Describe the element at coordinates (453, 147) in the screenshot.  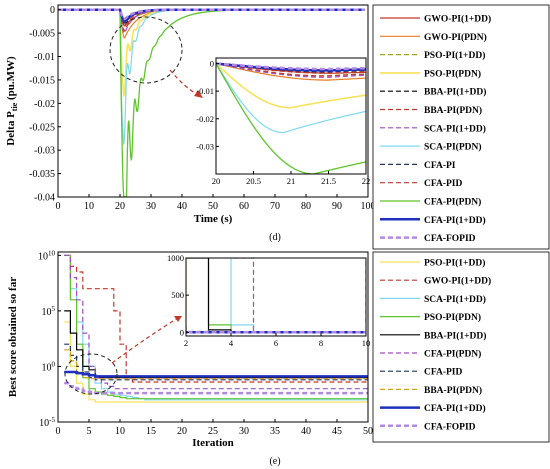
I see `d-legend-label: SCA-PI(PDN)` at that location.